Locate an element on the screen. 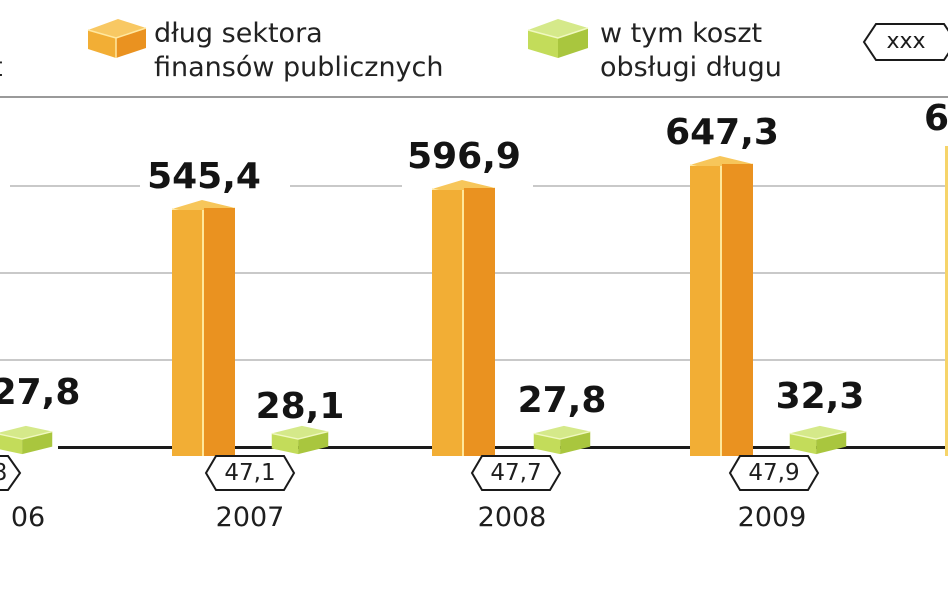 The width and height of the screenshot is (948, 593). green-box-2006 is located at coordinates (26, 440).